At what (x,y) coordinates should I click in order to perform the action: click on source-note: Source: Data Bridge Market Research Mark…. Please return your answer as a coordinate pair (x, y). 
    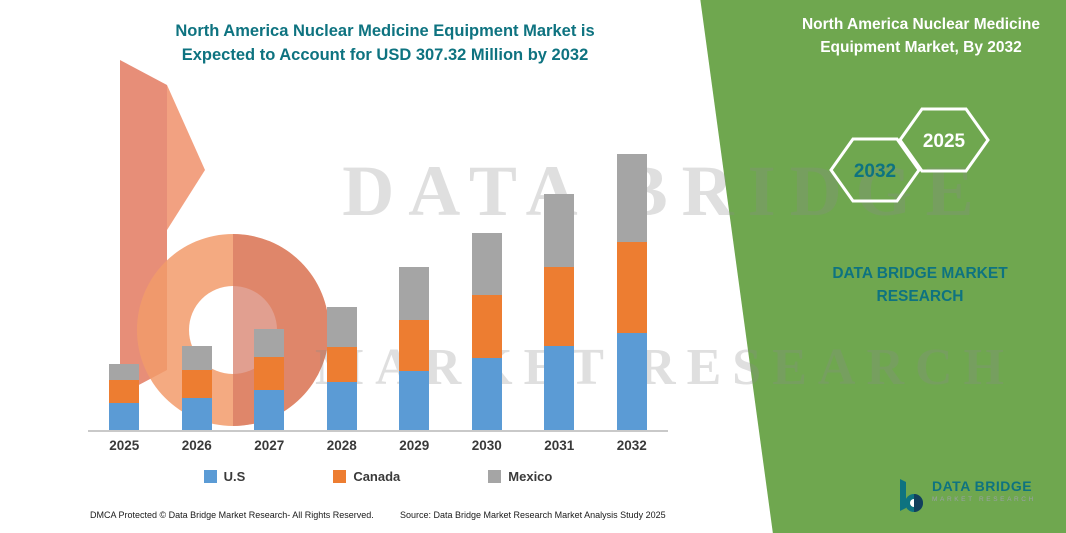
    Looking at the image, I should click on (533, 515).